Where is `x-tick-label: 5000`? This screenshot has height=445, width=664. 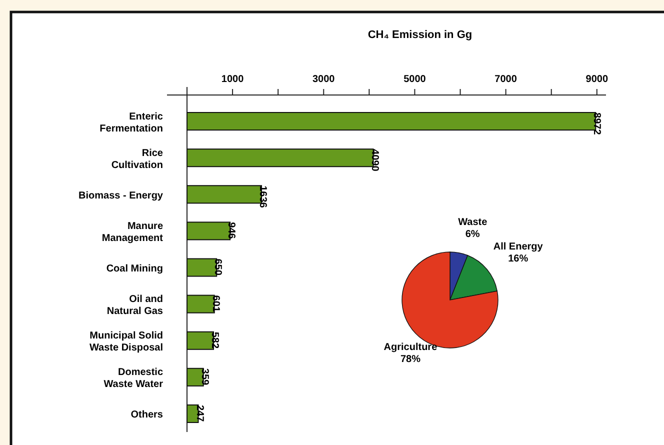 x-tick-label: 5000 is located at coordinates (415, 79).